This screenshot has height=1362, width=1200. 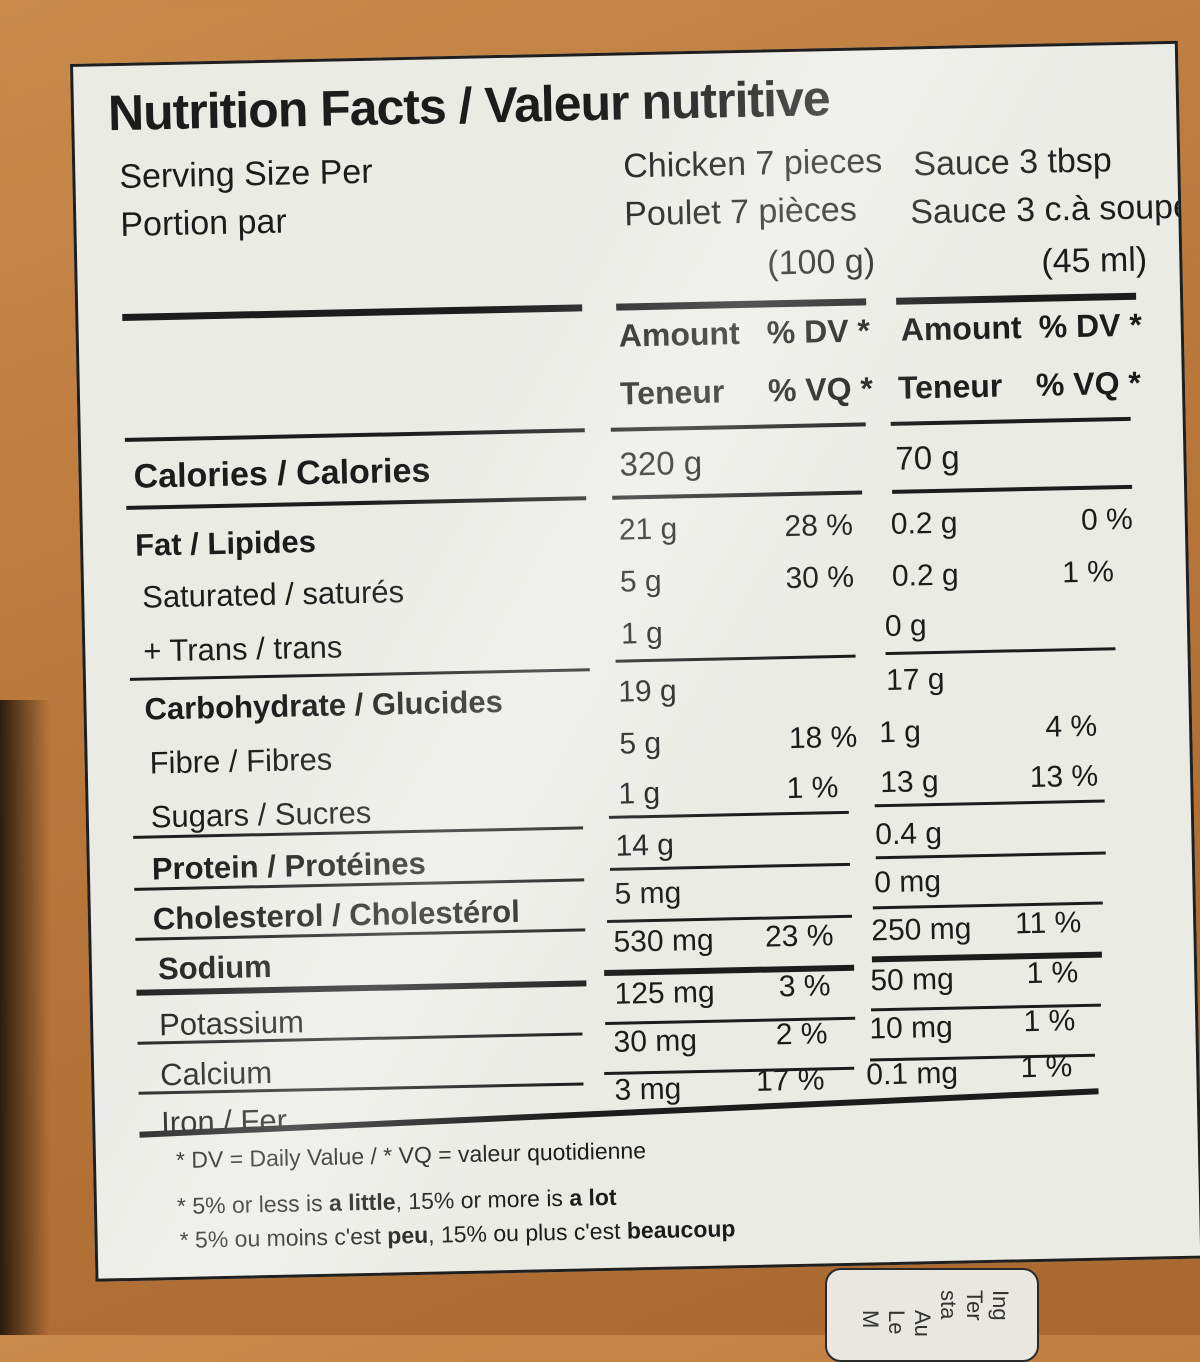 What do you see at coordinates (908, 834) in the screenshot?
I see `row-protein-sauce-amount: 0.4 g` at bounding box center [908, 834].